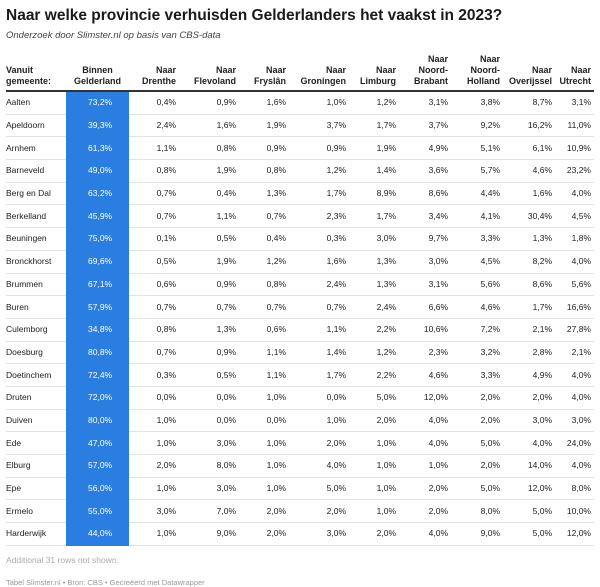 The width and height of the screenshot is (600, 587). I want to click on table-cell: 10,0%, so click(574, 511).